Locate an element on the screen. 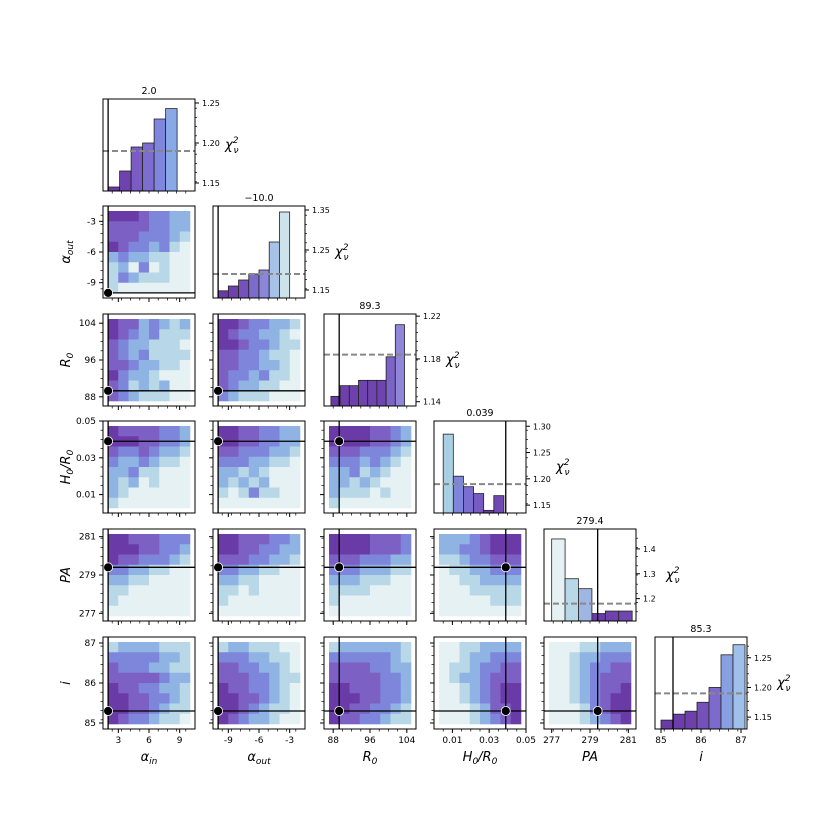  pair-panel-r5-c4 is located at coordinates (590, 683).